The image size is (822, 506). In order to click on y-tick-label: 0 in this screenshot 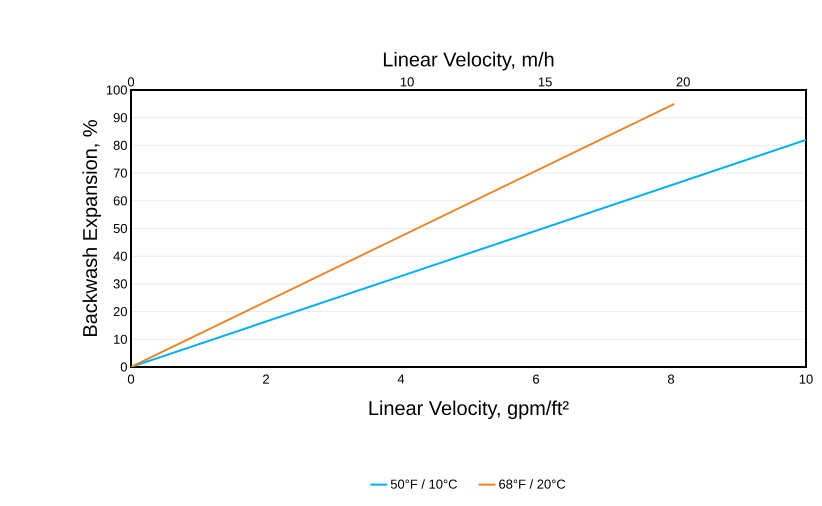, I will do `click(123, 367)`.